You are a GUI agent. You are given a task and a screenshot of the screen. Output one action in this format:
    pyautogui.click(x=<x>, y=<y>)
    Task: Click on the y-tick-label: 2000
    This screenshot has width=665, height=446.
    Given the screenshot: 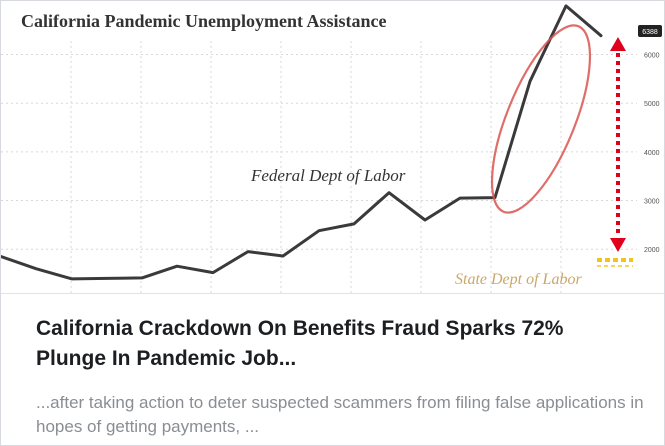 What is the action you would take?
    pyautogui.click(x=652, y=250)
    